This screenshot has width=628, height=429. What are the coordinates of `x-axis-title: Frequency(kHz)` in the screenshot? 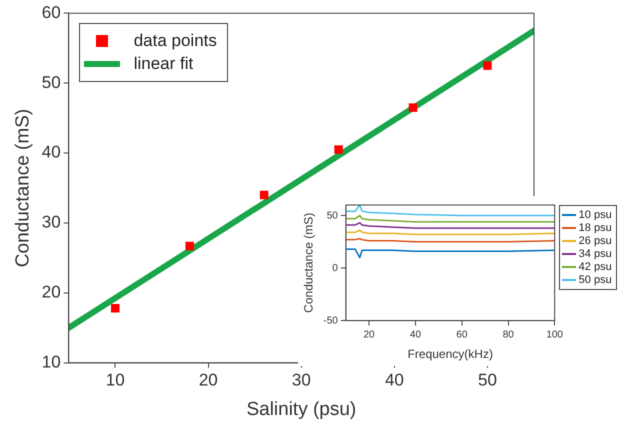 It's located at (450, 354).